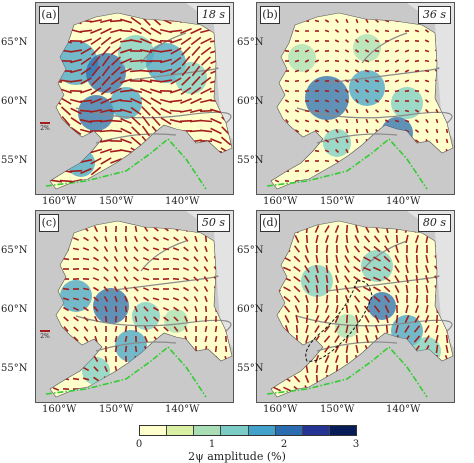  Describe the element at coordinates (356, 444) in the screenshot. I see `colorbar-tick-3: 3` at that location.